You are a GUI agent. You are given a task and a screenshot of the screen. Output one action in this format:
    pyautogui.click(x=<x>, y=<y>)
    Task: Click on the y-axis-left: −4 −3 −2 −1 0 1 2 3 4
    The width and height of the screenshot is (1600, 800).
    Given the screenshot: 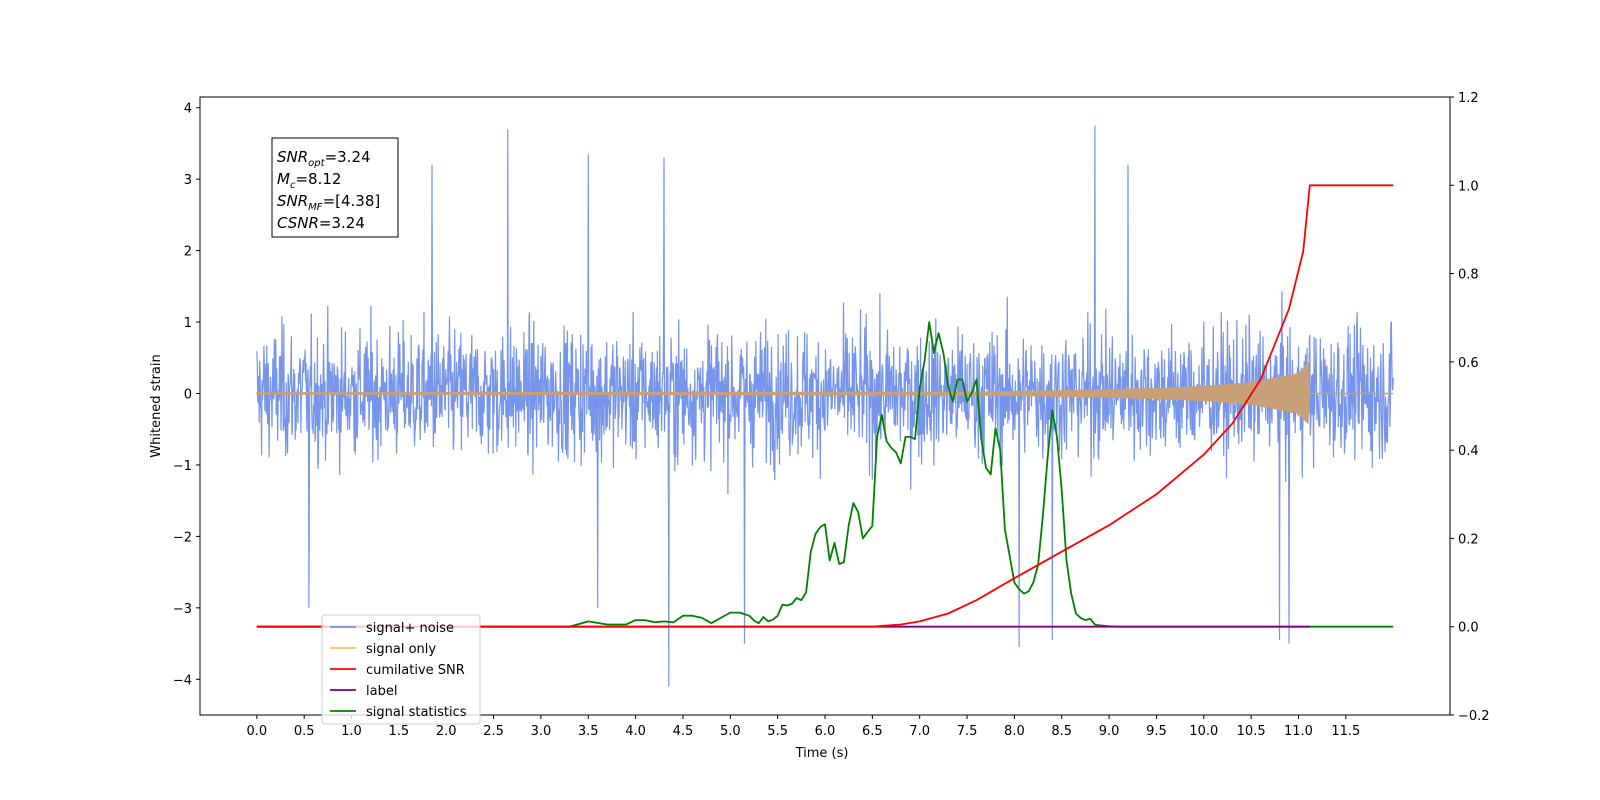 What is the action you would take?
    pyautogui.click(x=186, y=395)
    